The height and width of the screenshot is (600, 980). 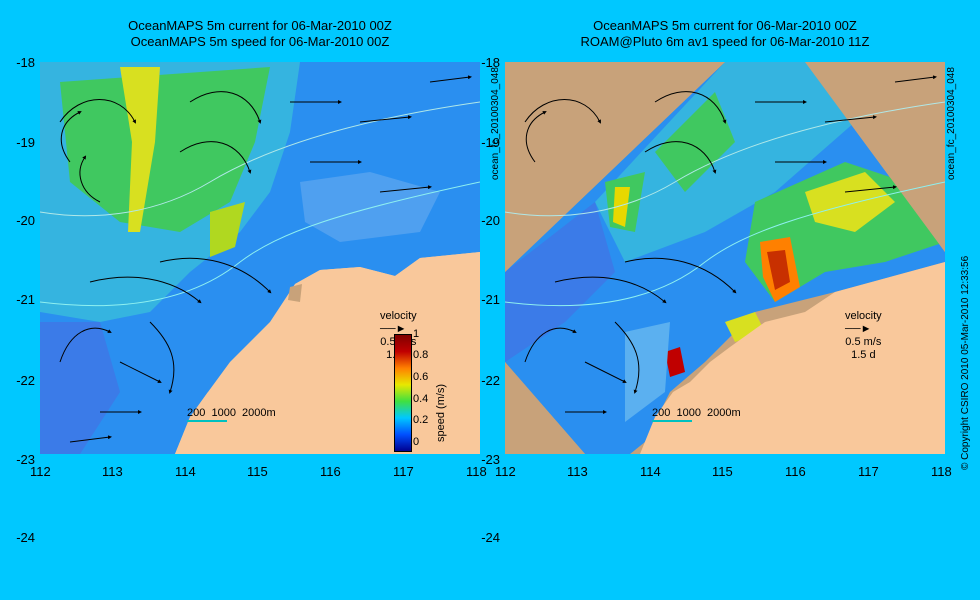 I want to click on left-side-label: ocean_fc_20100304_048, so click(x=495, y=123).